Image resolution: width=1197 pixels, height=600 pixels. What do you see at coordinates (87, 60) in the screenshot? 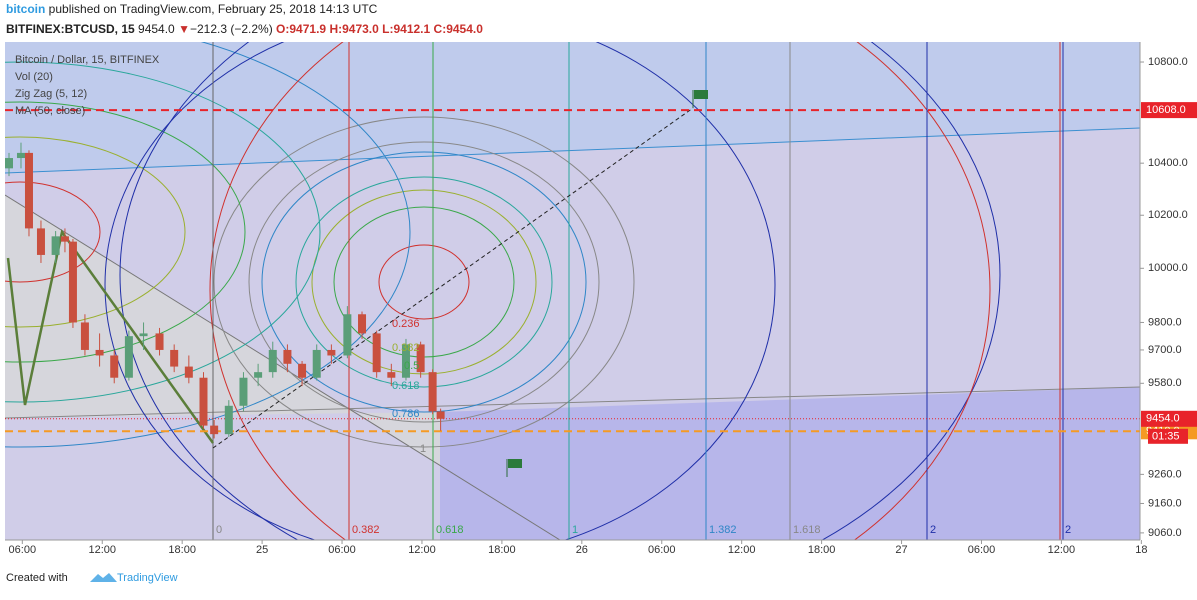
I see `legend-item: Bitcoin / Dollar, 15, BITFINEX` at bounding box center [87, 60].